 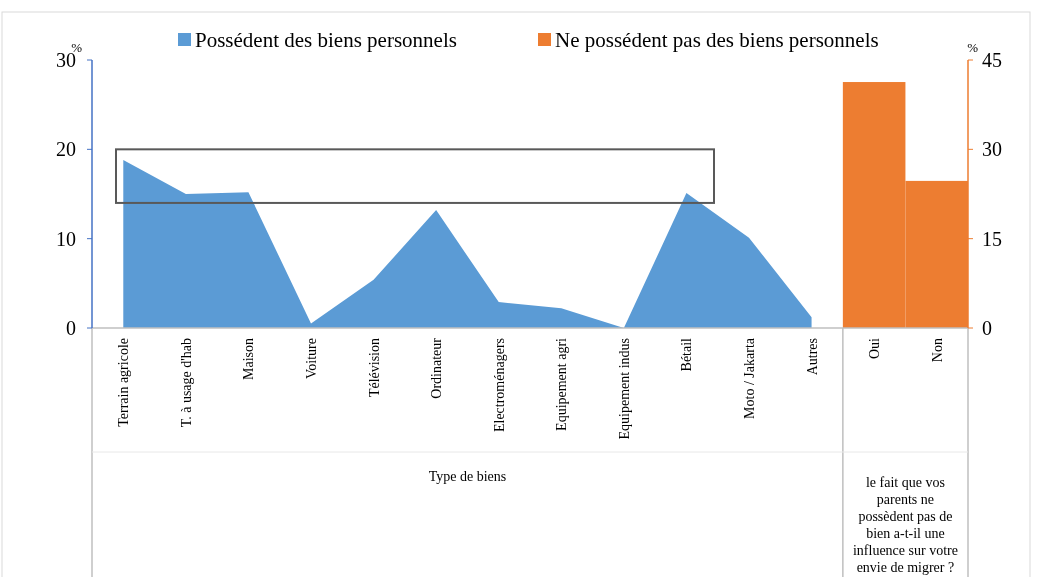 What do you see at coordinates (624, 389) in the screenshot?
I see `x-tick-label: Equipement indus` at bounding box center [624, 389].